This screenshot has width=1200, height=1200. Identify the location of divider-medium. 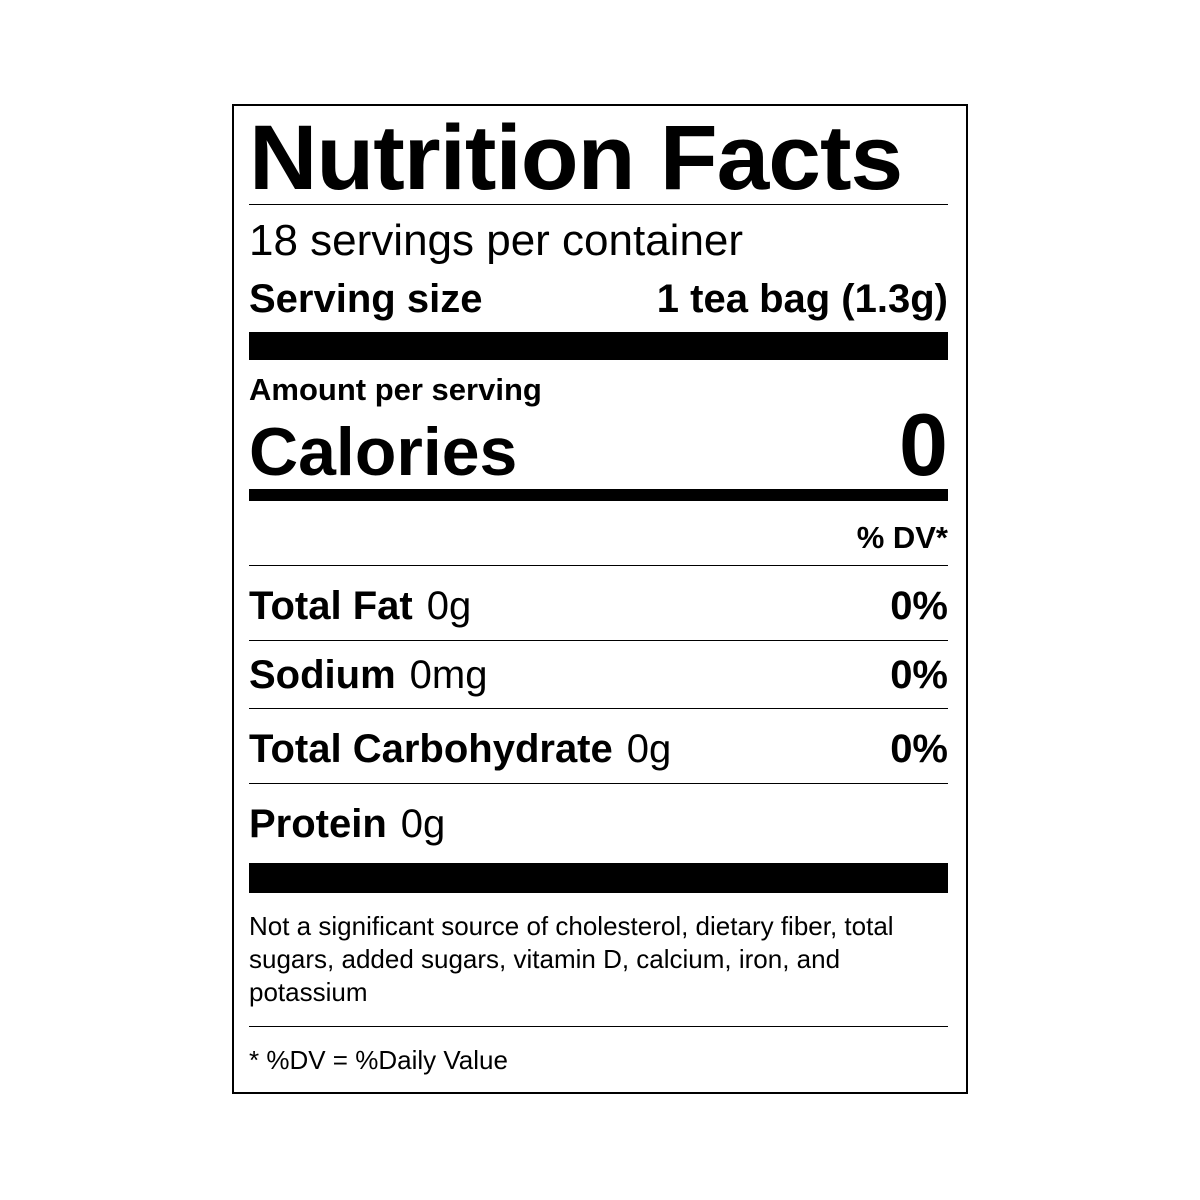
(598, 495).